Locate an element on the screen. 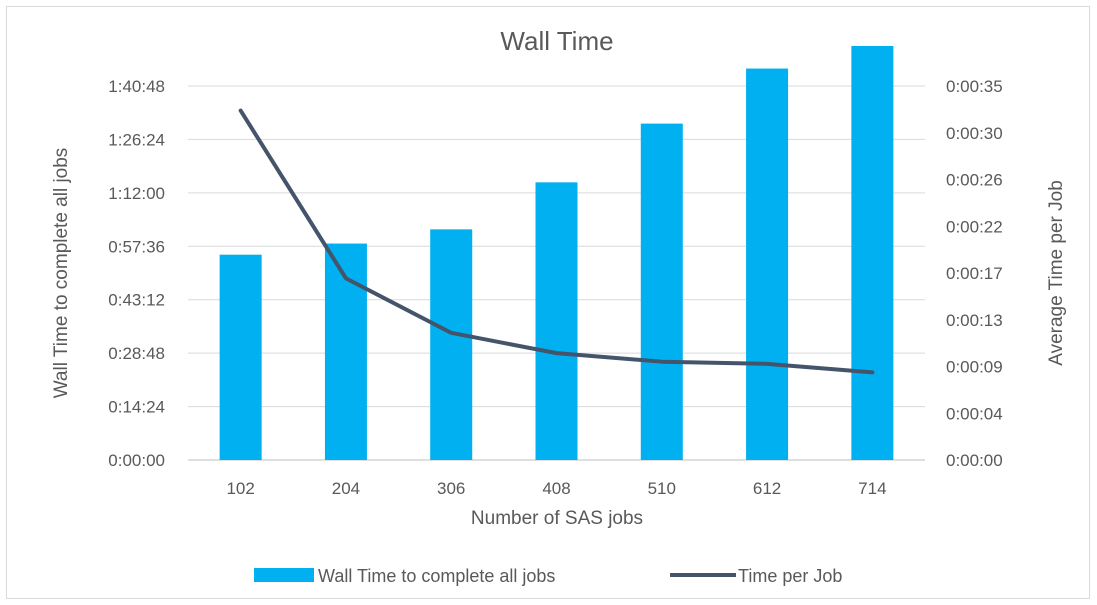  x-tick-label: 102 is located at coordinates (240, 488).